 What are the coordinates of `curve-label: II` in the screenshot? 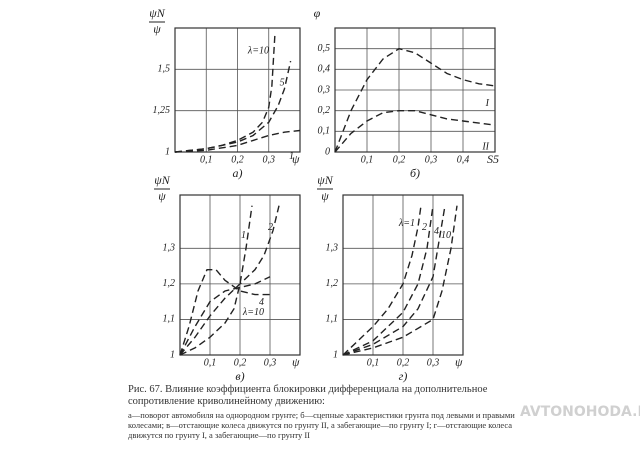 It's located at (485, 146).